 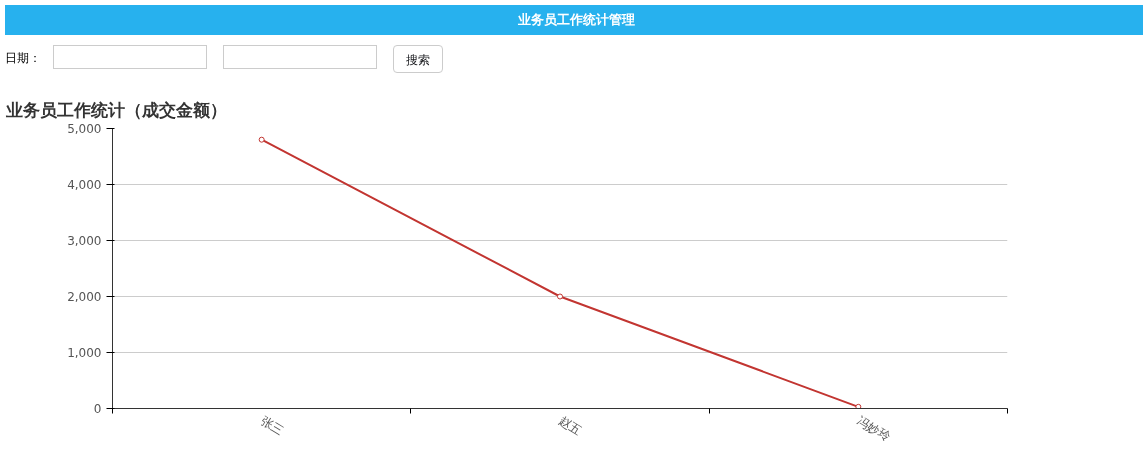 What do you see at coordinates (84, 353) in the screenshot?
I see `y-tick-label: 1,000` at bounding box center [84, 353].